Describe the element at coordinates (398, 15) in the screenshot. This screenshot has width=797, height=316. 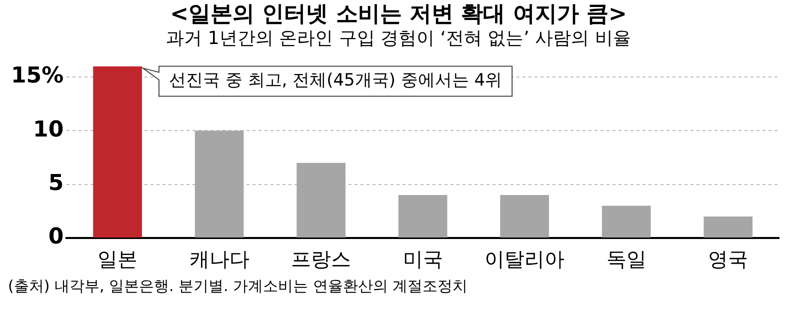
I see `chart-title: <일본의 인터넷 소비는 저변 확대 여지가 큼>` at that location.